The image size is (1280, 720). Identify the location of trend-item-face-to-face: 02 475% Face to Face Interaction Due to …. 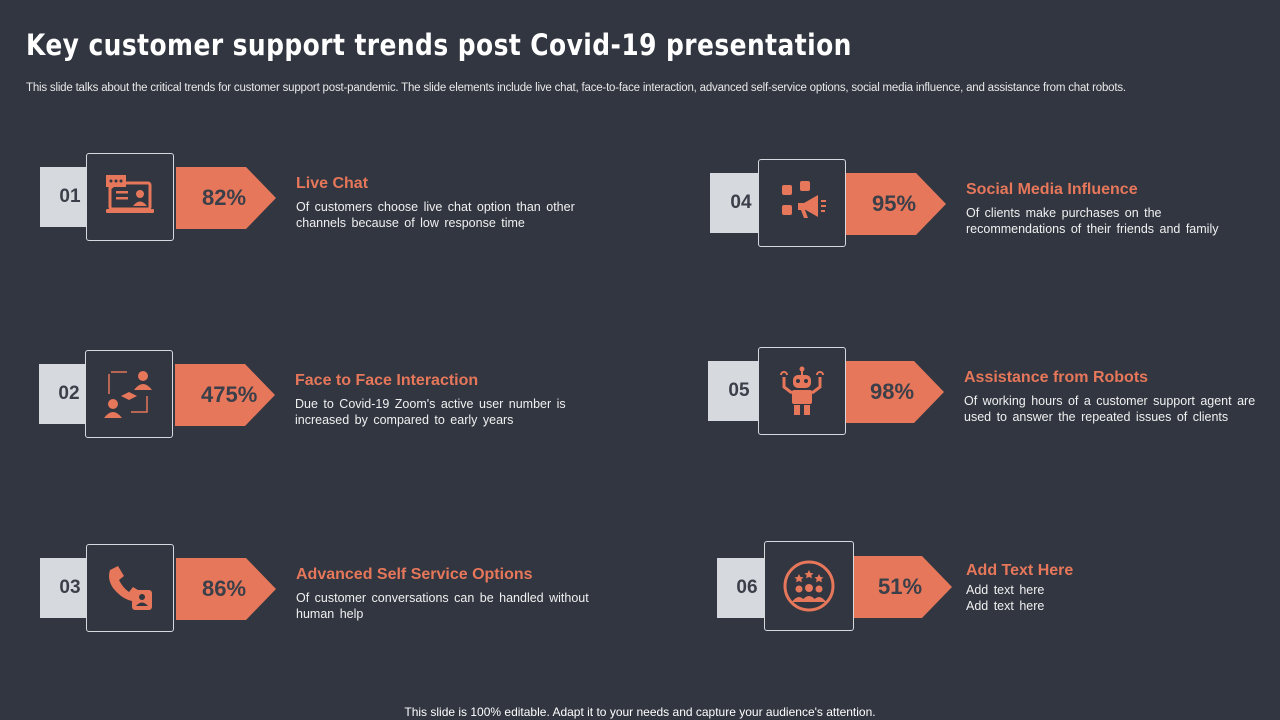
(319, 400).